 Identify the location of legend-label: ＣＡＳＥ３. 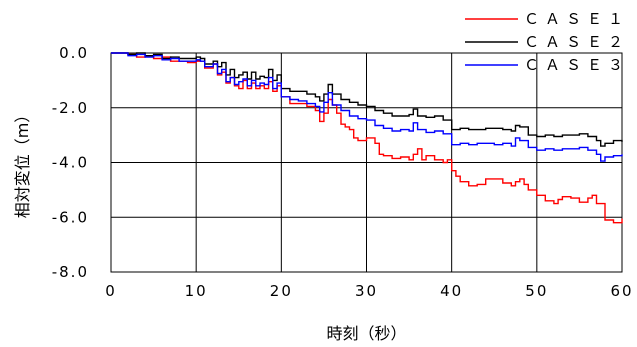
(576, 65).